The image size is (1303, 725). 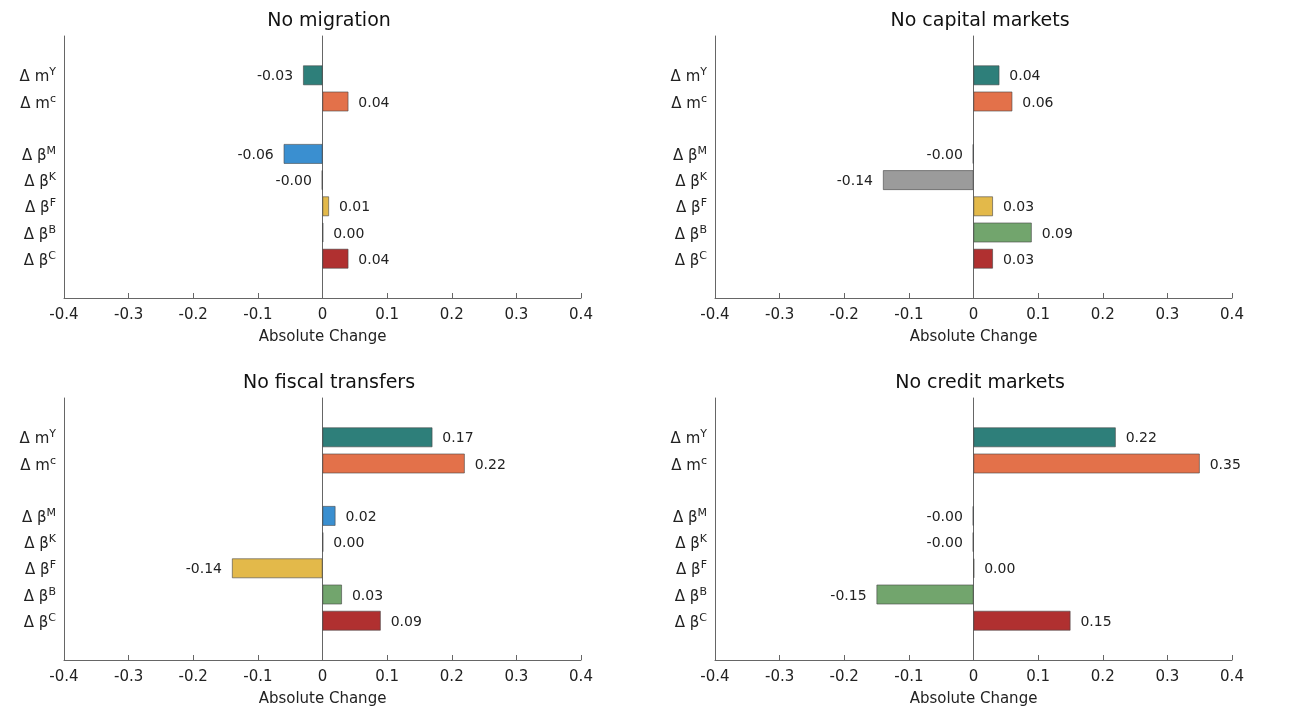 I want to click on data-label: 0.01, so click(x=354, y=206).